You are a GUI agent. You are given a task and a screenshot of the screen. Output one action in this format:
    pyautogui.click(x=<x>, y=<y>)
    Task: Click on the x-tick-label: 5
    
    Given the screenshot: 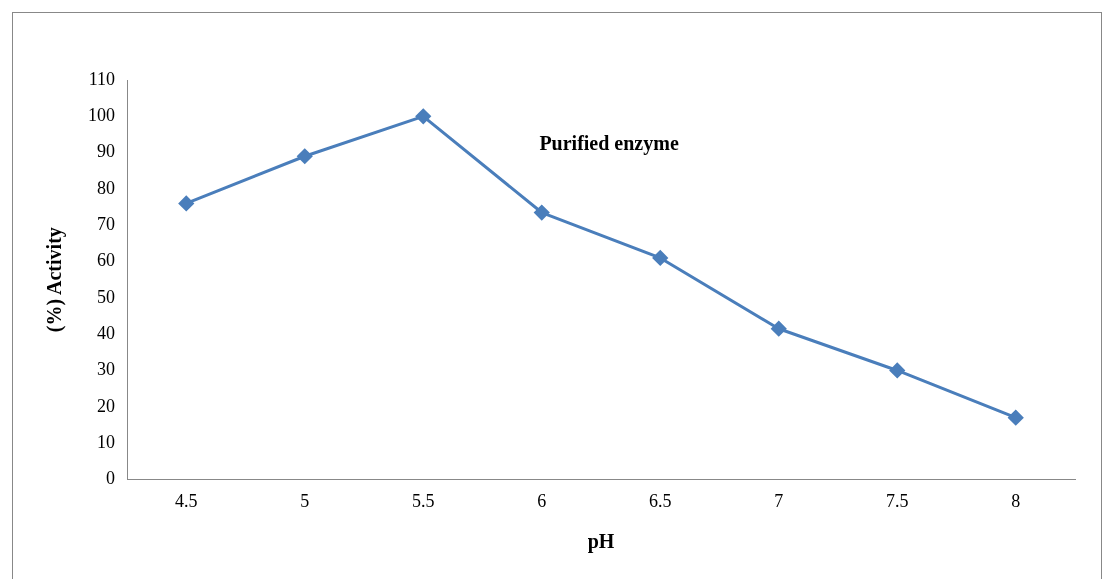 What is the action you would take?
    pyautogui.click(x=305, y=500)
    